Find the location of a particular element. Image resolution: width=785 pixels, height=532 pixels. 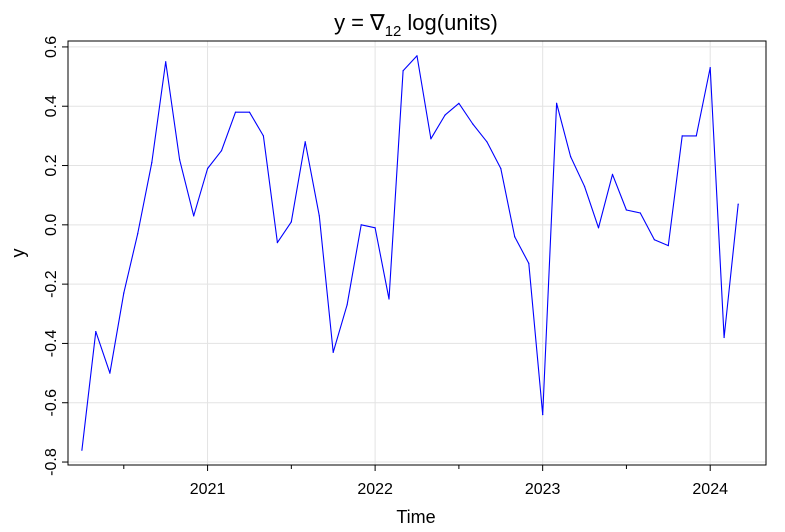

y-tick-label: 0.6 is located at coordinates (51, 47).